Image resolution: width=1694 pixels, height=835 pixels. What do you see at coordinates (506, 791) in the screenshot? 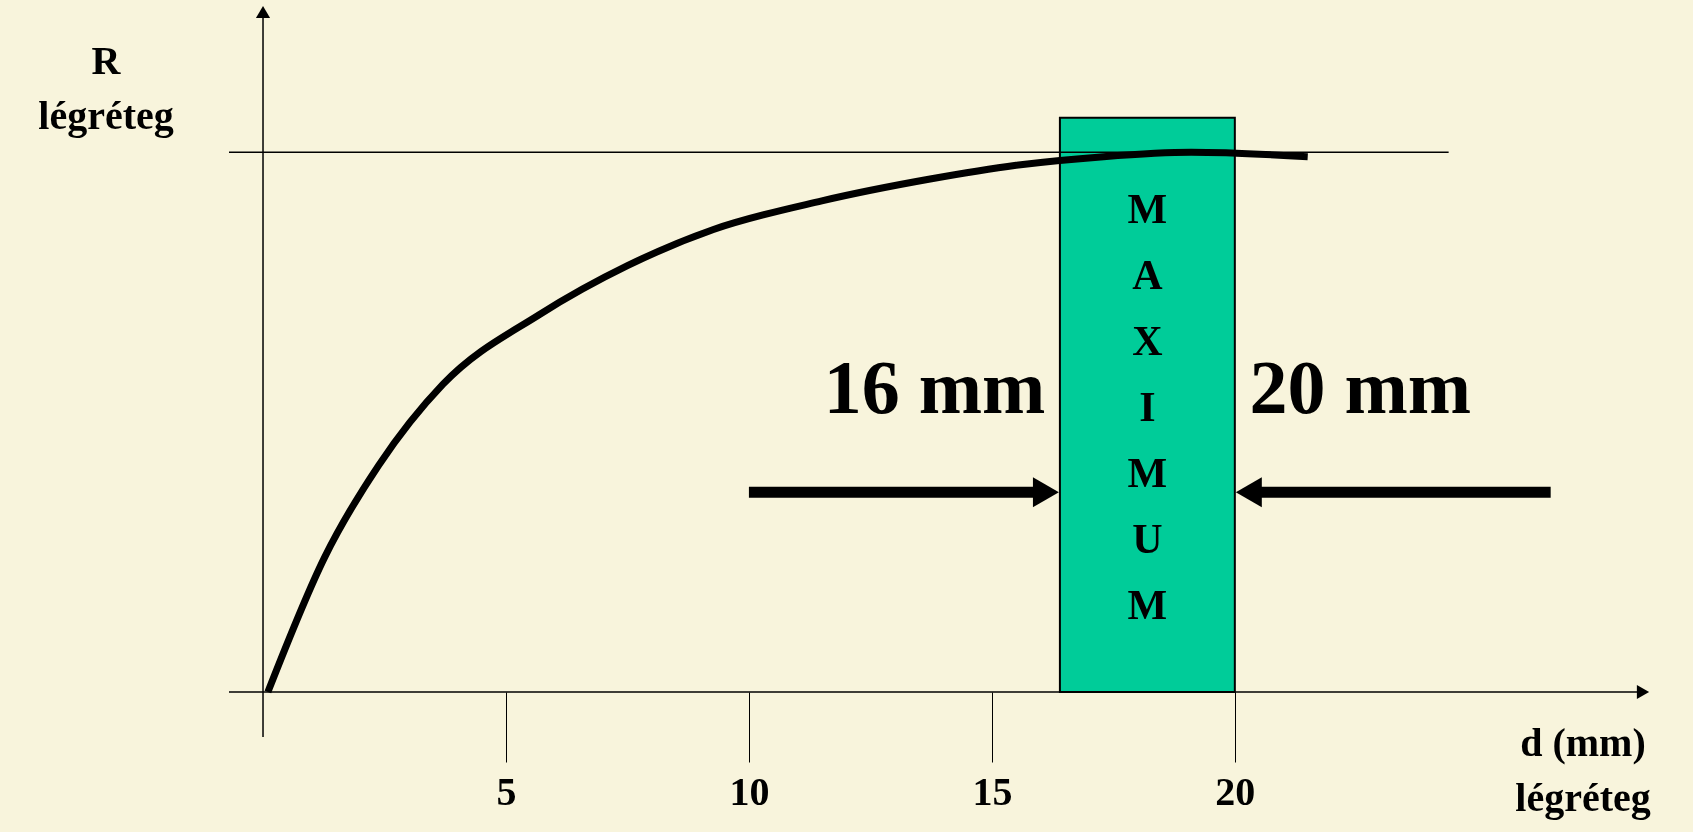
I see `x-tick-label: 5` at bounding box center [506, 791].